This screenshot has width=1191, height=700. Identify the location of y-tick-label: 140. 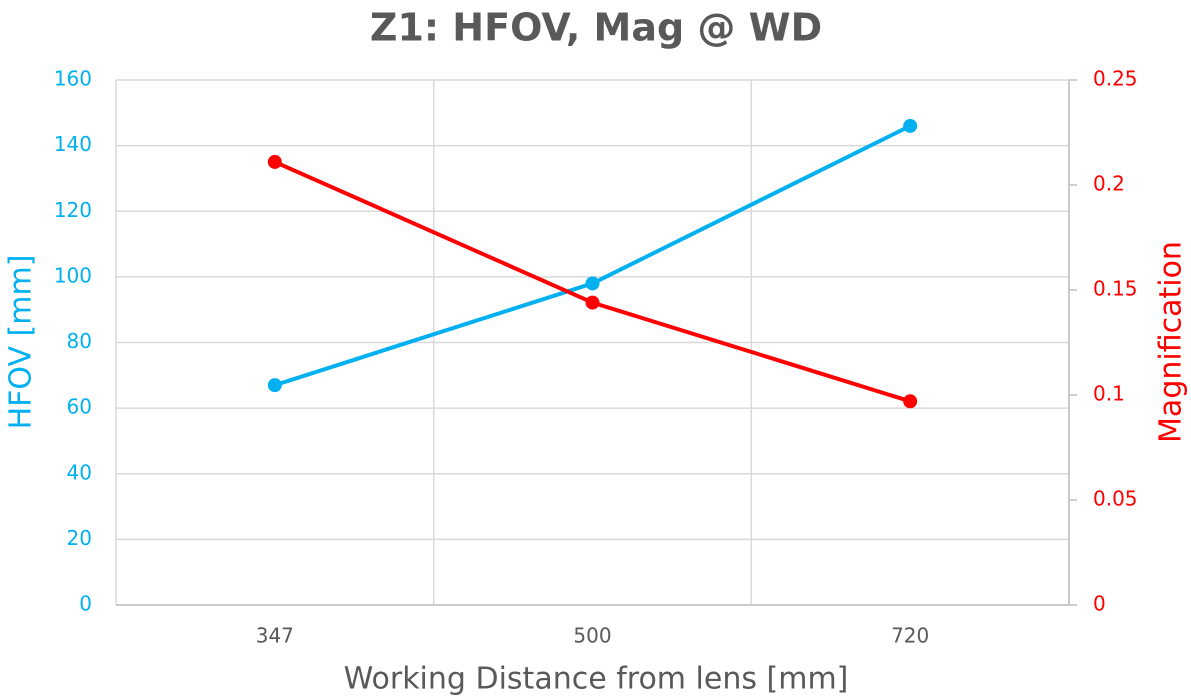
(73, 144).